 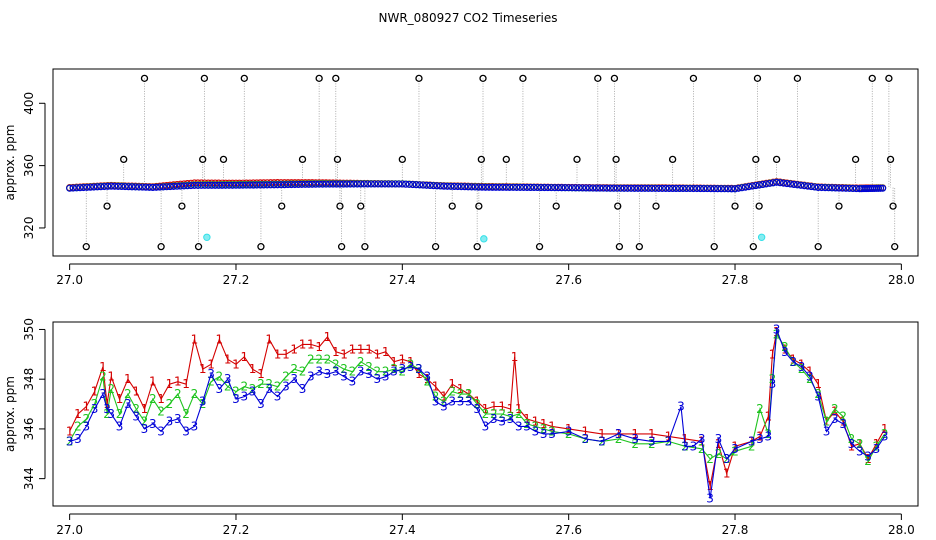 I want to click on y-tick-label: 360, so click(x=29, y=165).